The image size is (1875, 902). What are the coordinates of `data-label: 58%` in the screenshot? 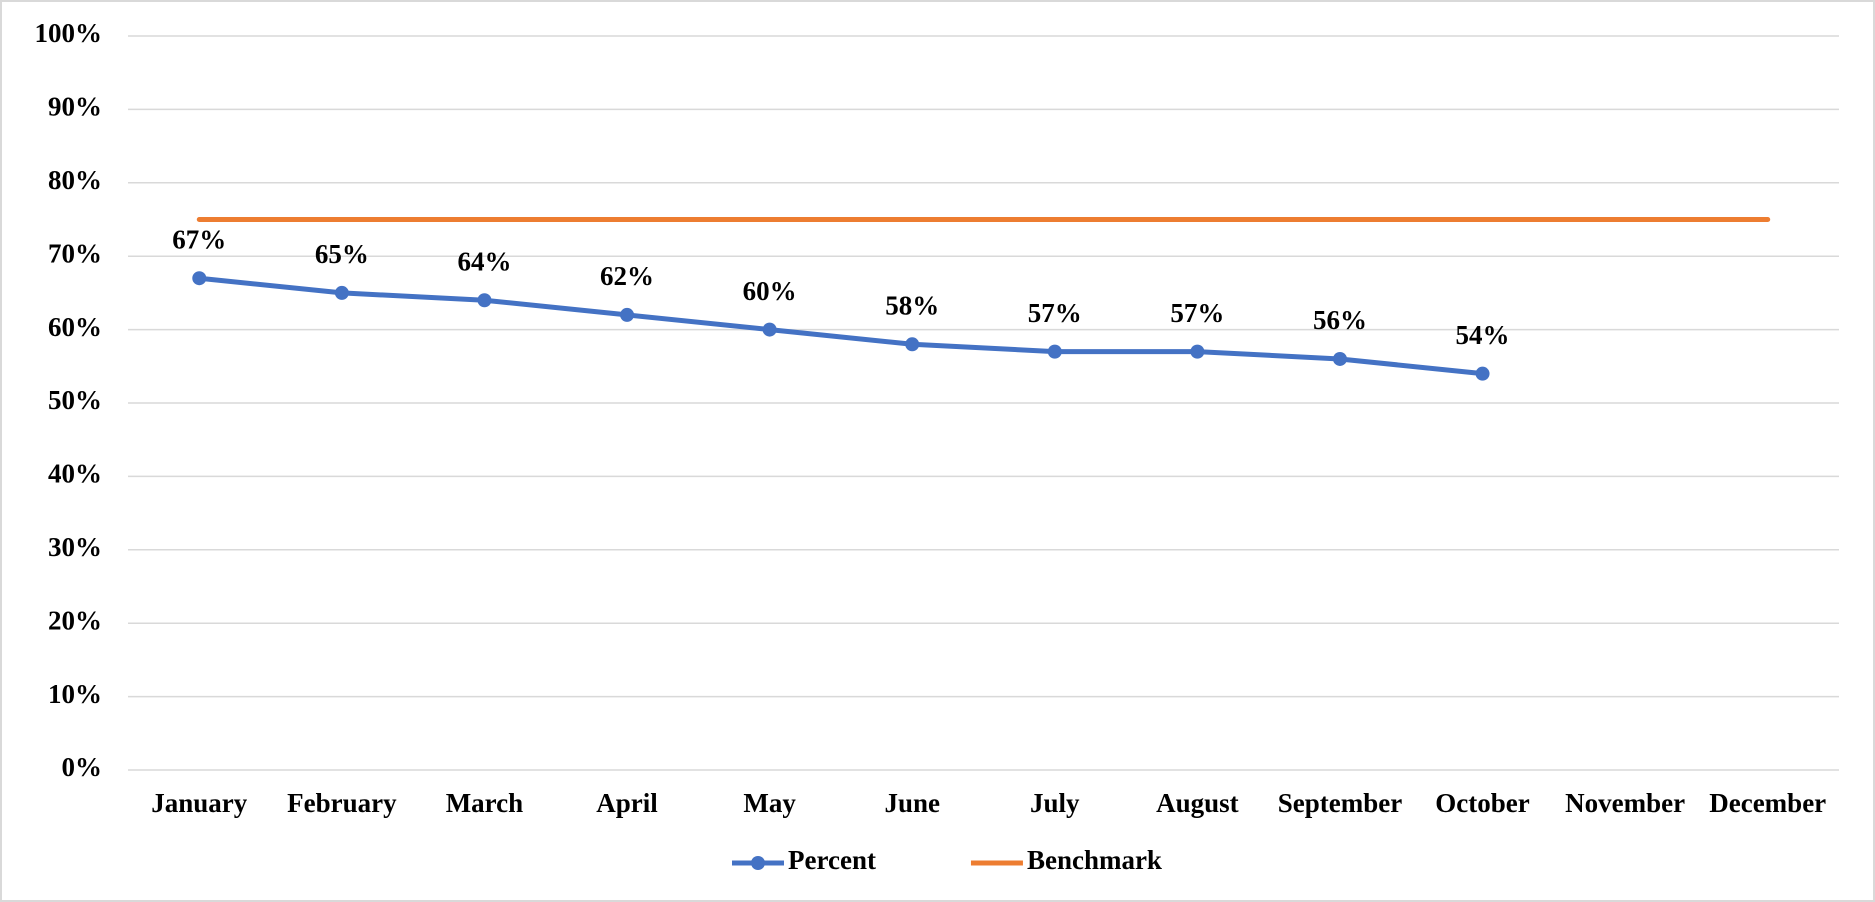 It's located at (912, 305).